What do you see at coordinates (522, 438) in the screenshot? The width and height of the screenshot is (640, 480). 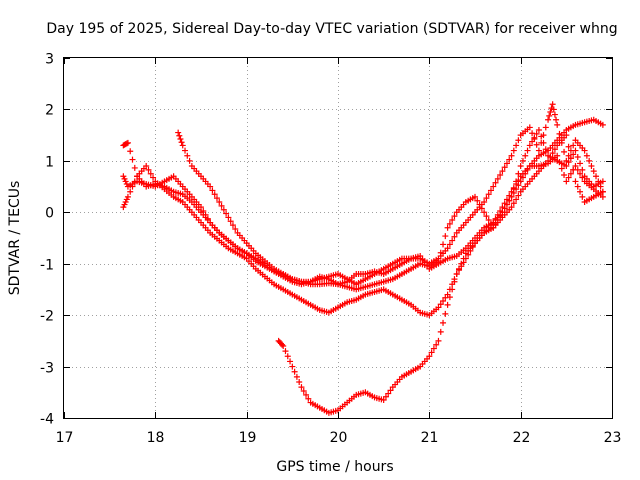 I see `x-tick-label: 22` at bounding box center [522, 438].